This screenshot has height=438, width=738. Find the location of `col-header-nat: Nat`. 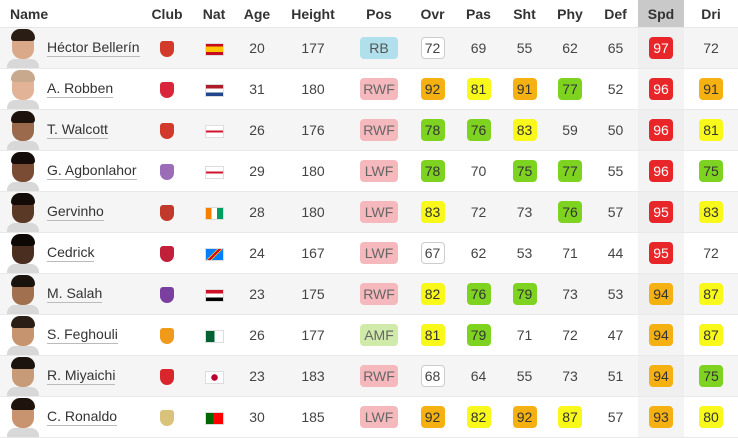

col-header-nat: Nat is located at coordinates (214, 14).